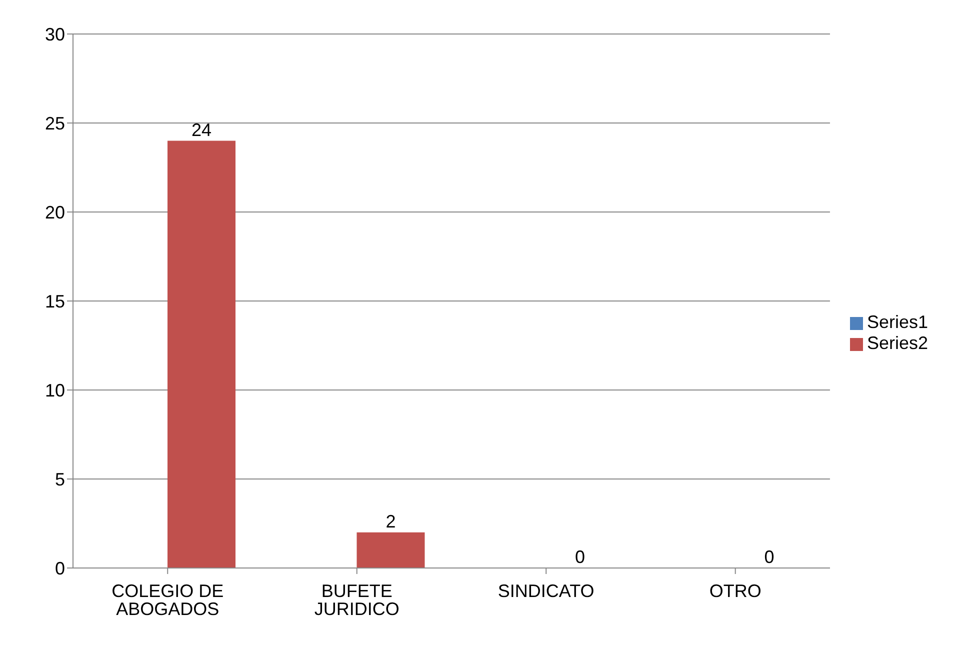 The height and width of the screenshot is (669, 955). What do you see at coordinates (897, 343) in the screenshot?
I see `legend-label: Series2` at bounding box center [897, 343].